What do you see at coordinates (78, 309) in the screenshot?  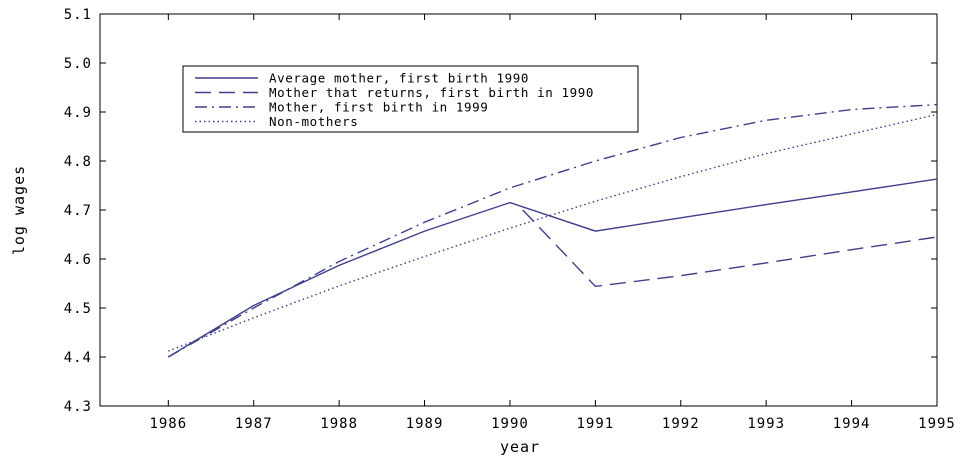 I see `y-tick-label: 4.5` at bounding box center [78, 309].